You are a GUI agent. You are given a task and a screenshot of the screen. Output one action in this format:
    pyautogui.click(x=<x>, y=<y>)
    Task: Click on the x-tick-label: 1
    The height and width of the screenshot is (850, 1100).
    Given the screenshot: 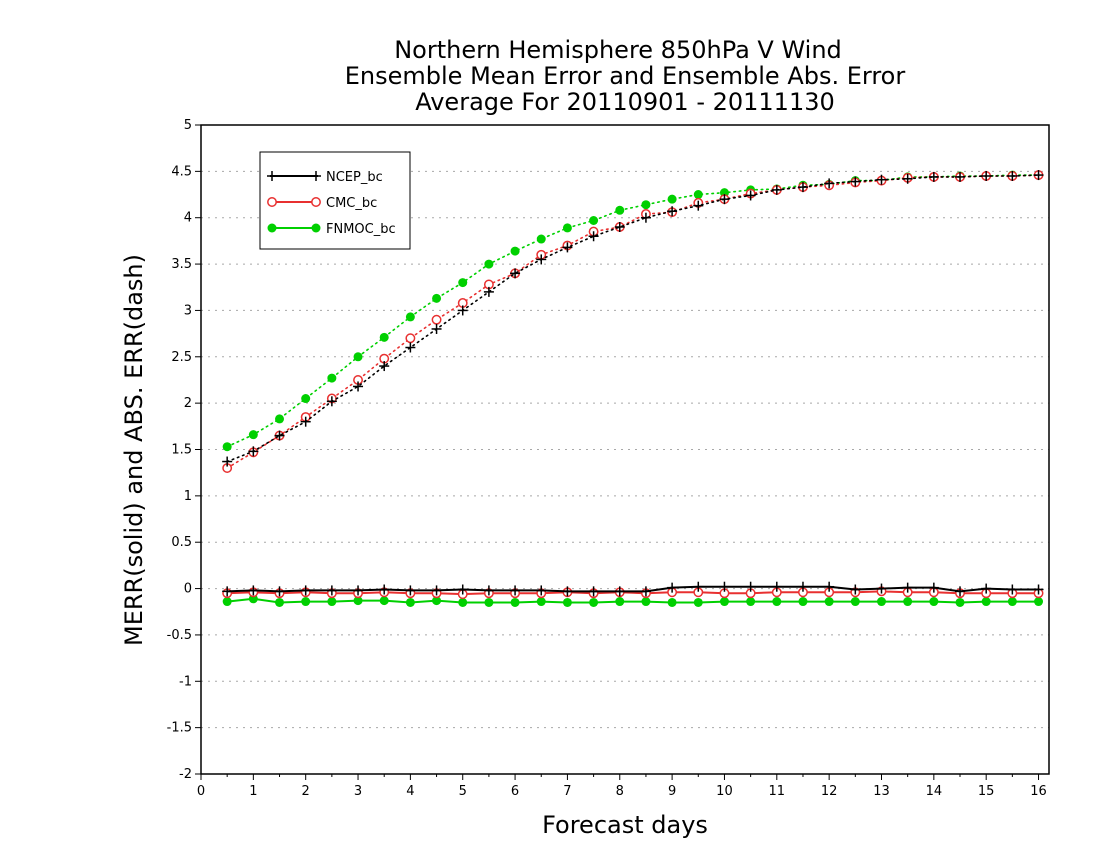 What is the action you would take?
    pyautogui.click(x=253, y=791)
    